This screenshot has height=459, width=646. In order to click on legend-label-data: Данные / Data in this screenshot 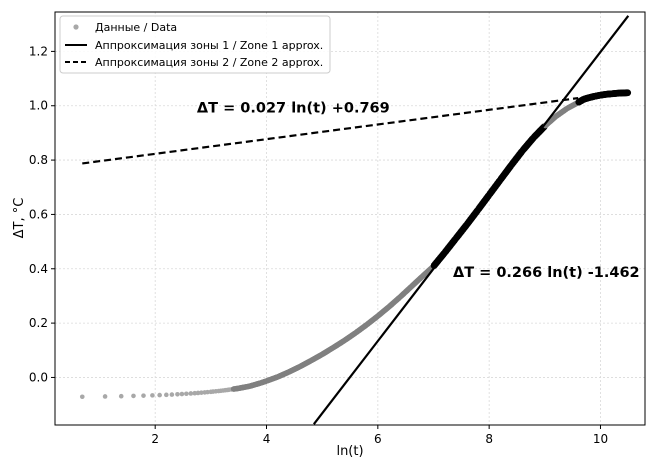, I will do `click(136, 27)`.